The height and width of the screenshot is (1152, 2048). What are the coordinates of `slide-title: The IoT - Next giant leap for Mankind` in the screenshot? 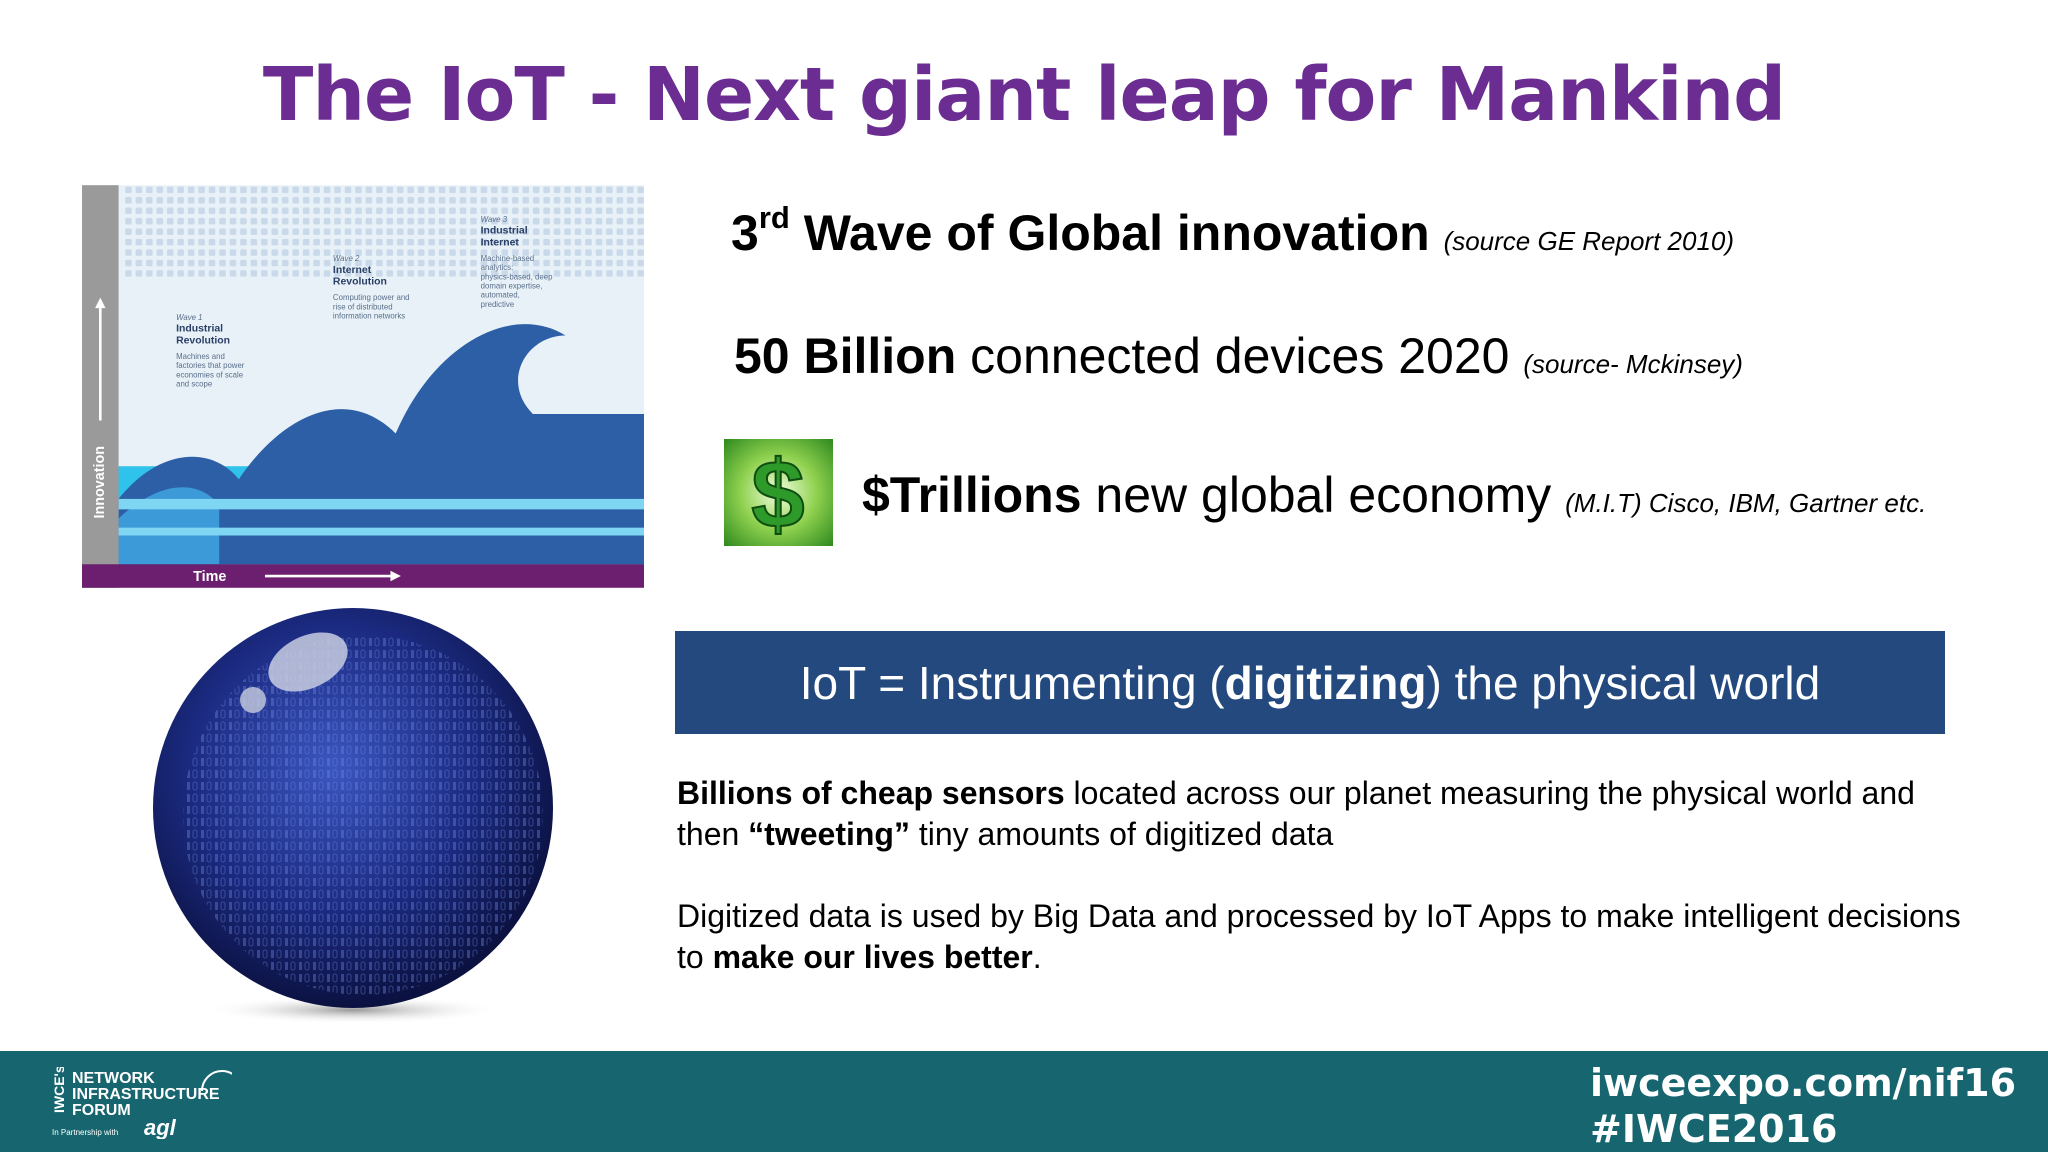 It's located at (1024, 95).